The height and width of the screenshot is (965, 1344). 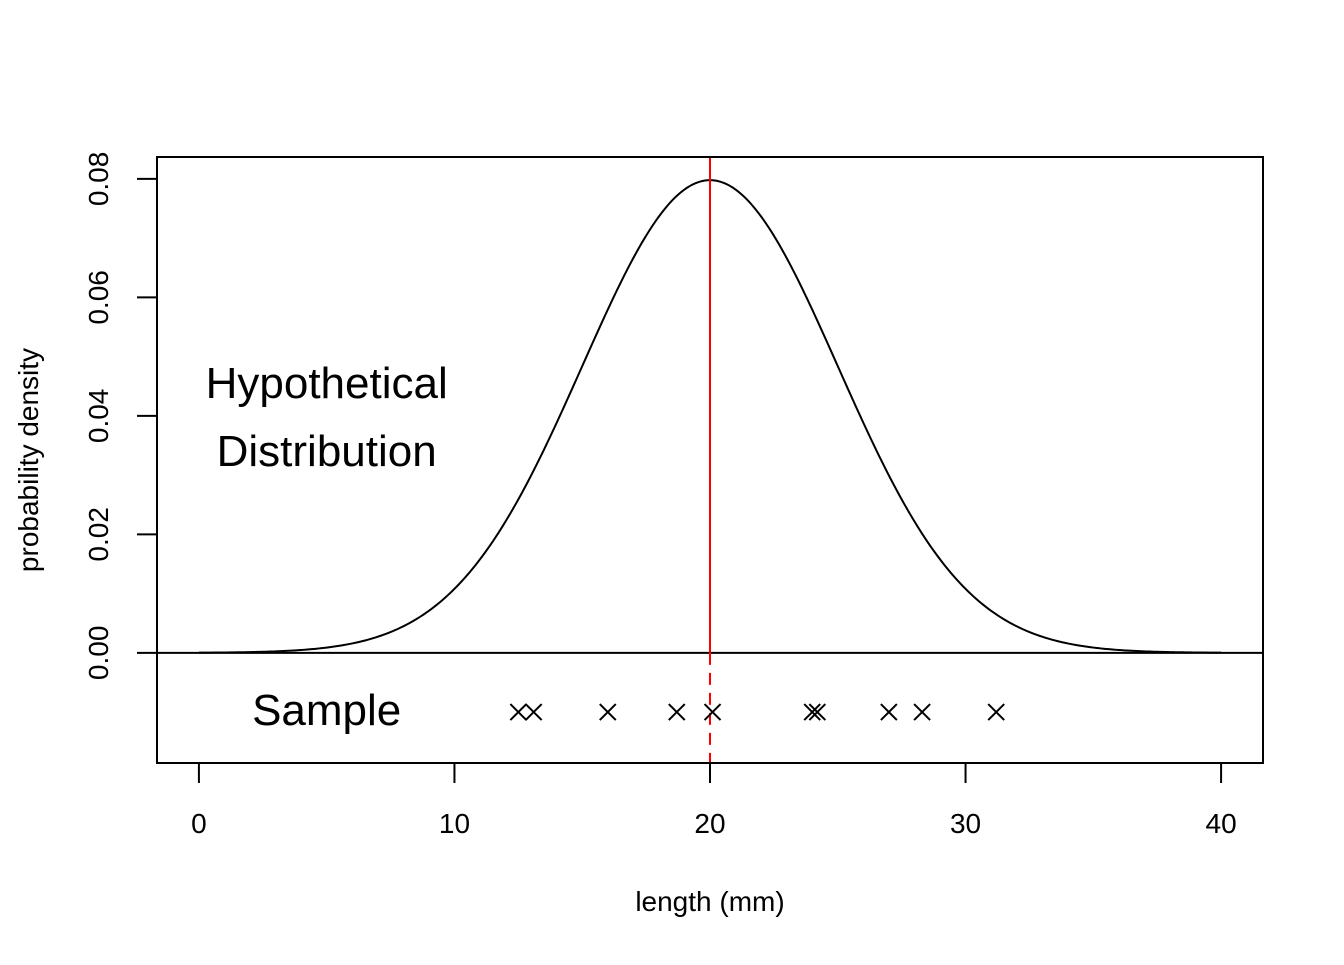 What do you see at coordinates (454, 823) in the screenshot?
I see `x-tick-label: 10` at bounding box center [454, 823].